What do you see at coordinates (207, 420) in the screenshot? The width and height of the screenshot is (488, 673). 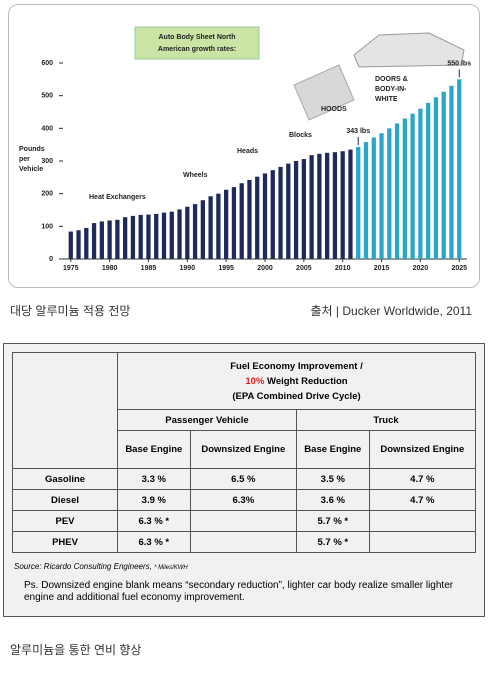 I see `group-header: Passenger Vehicle` at bounding box center [207, 420].